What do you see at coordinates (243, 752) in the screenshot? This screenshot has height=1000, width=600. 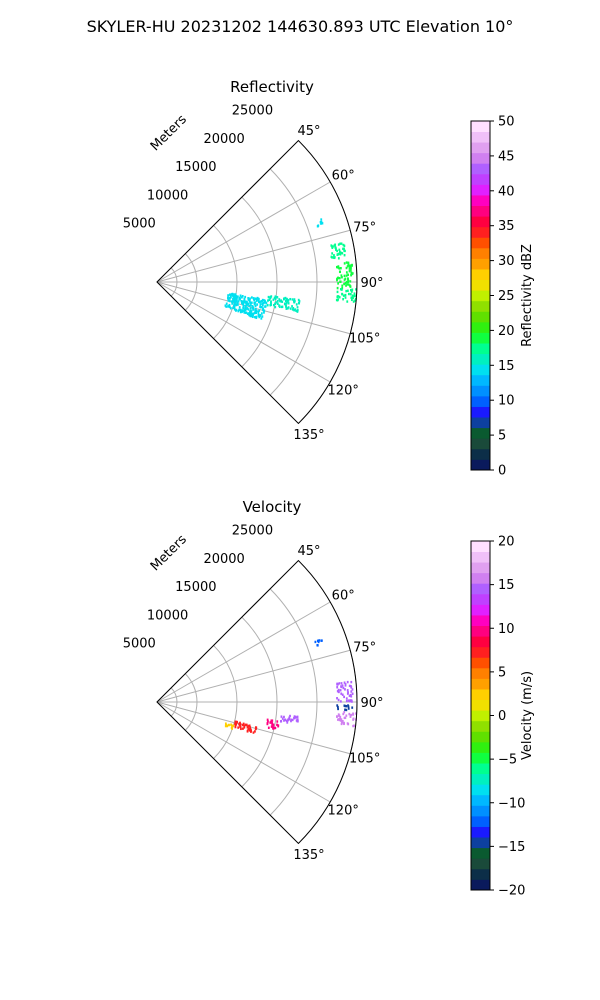 I see `azimuth-gridline` at bounding box center [243, 752].